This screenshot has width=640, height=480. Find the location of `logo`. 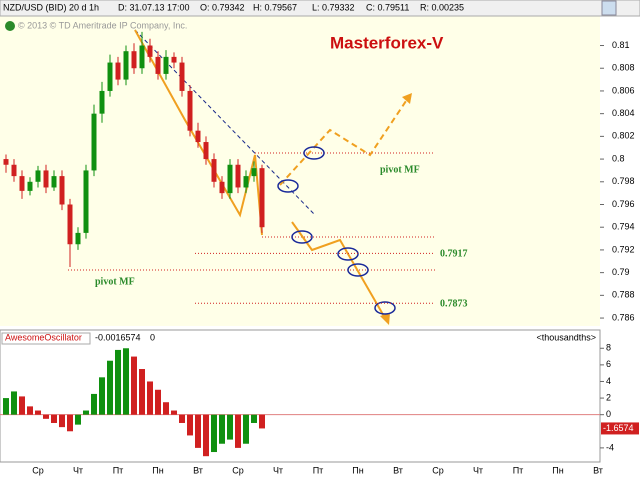

logo is located at coordinates (10, 26).